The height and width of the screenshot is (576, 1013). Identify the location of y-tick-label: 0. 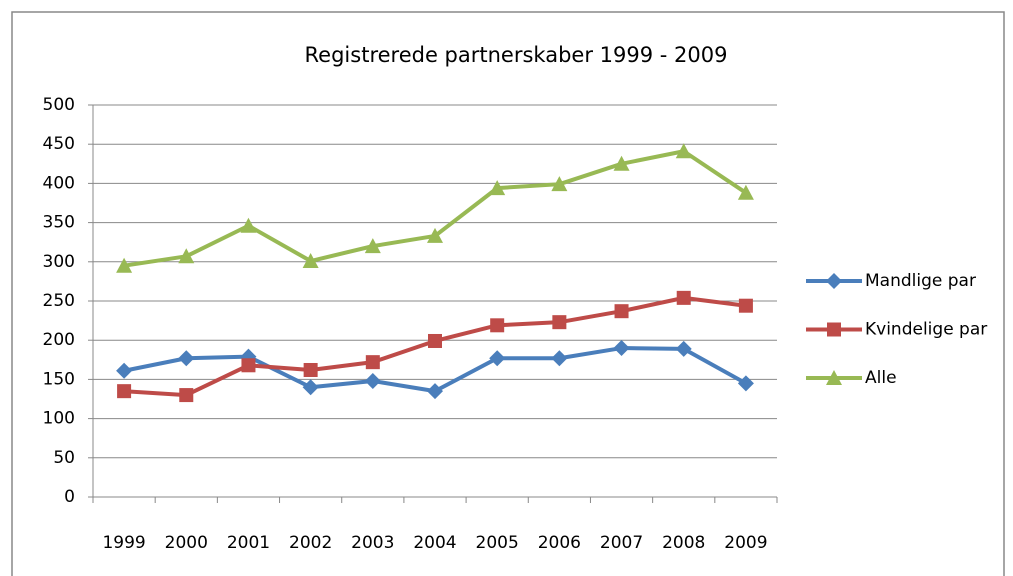
(69, 497).